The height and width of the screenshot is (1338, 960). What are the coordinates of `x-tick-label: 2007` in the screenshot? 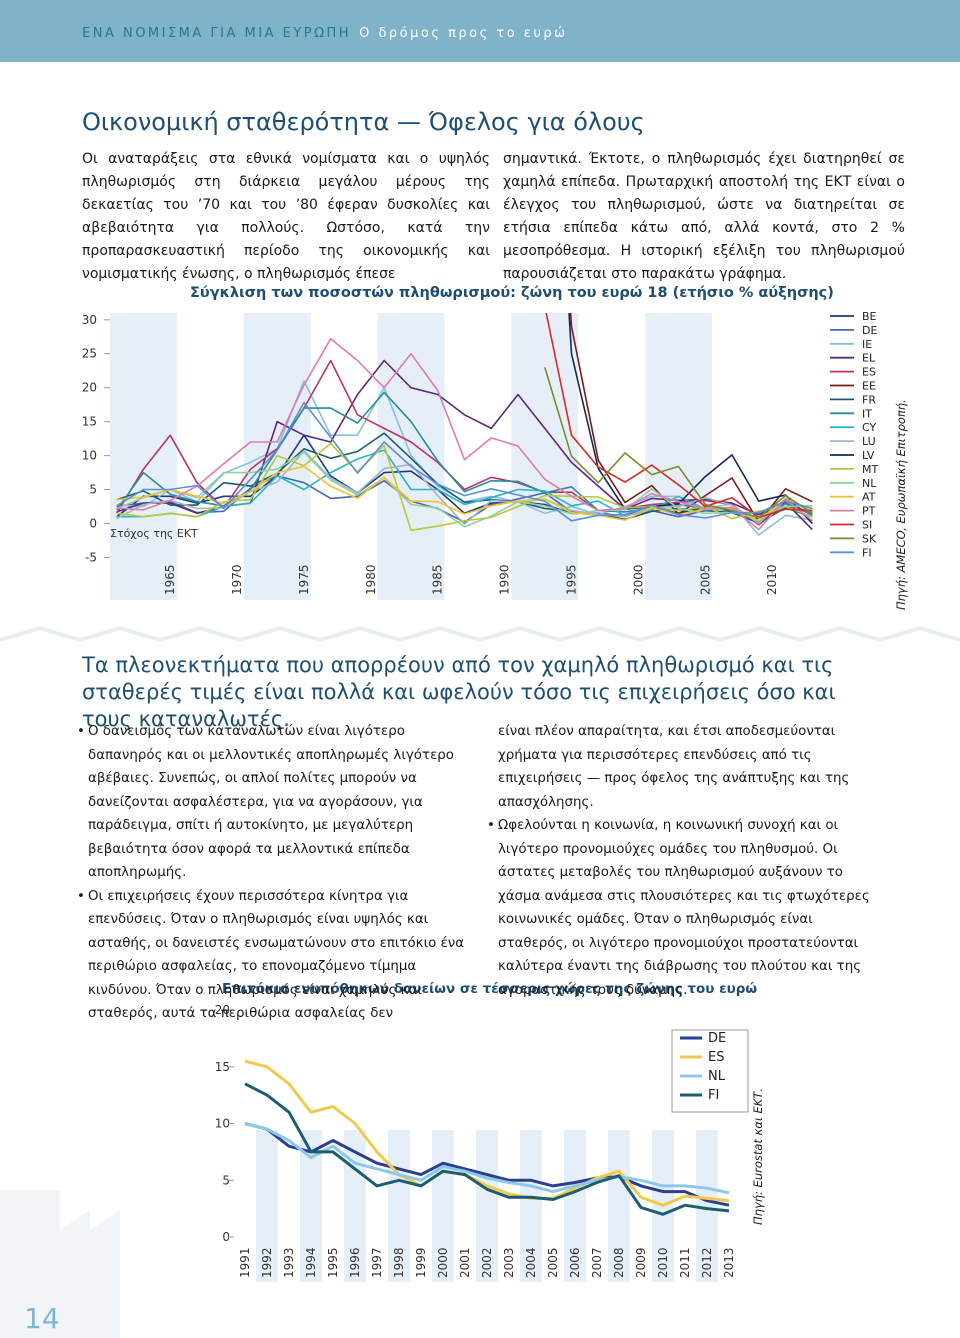 It's located at (597, 1262).